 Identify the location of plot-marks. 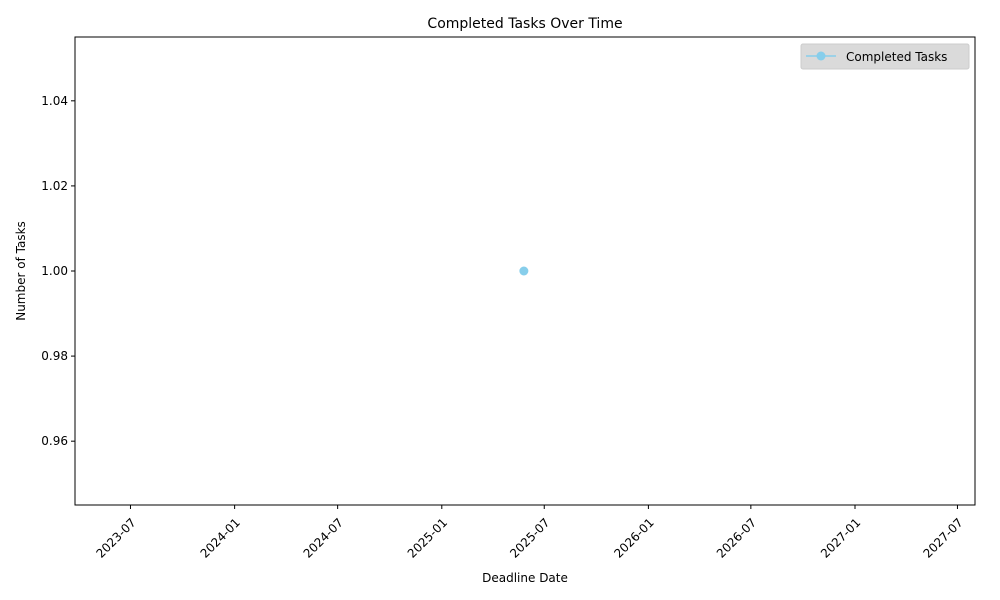
(524, 271).